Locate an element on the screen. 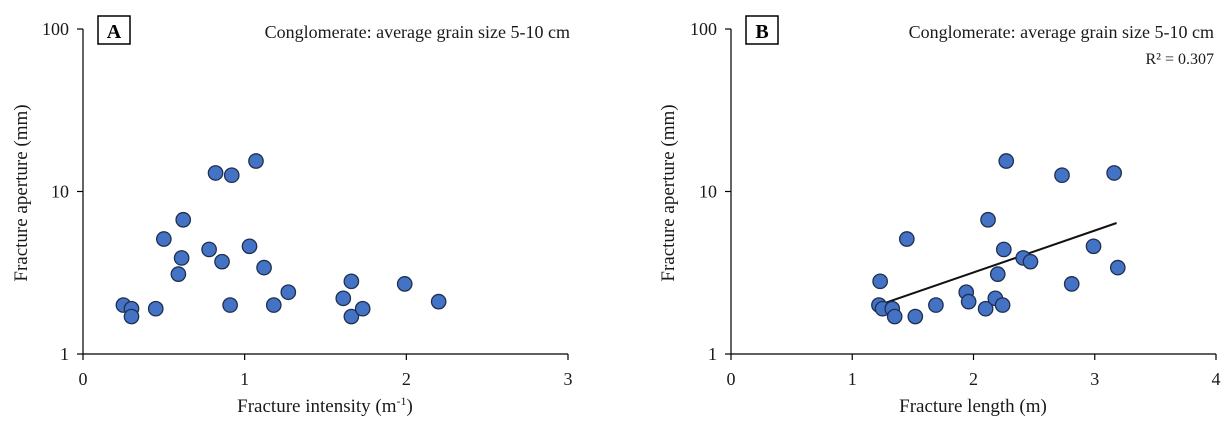 The image size is (1228, 421). panel-b-annotation: Conglomerate: average grain size 5-10 cm is located at coordinates (1061, 32).